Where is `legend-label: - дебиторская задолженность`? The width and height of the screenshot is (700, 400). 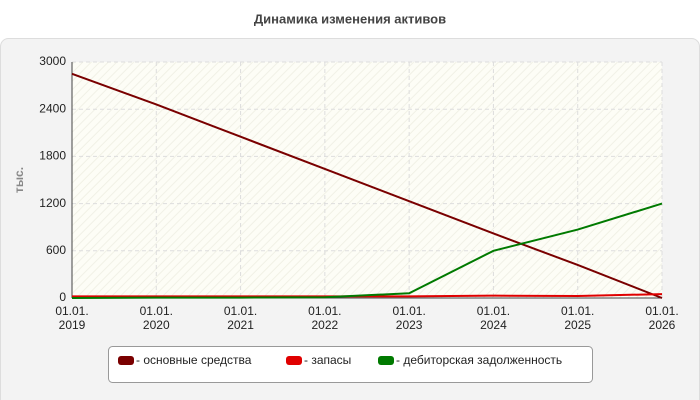 legend-label: - дебиторская задолженность is located at coordinates (479, 360).